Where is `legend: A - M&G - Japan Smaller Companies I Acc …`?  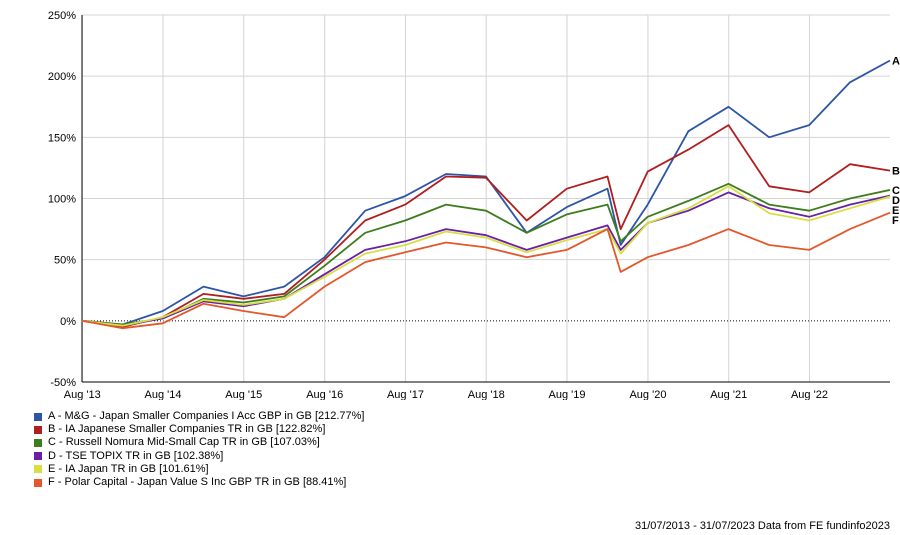
legend: A - M&G - Japan Smaller Companies I Acc … is located at coordinates (199, 449).